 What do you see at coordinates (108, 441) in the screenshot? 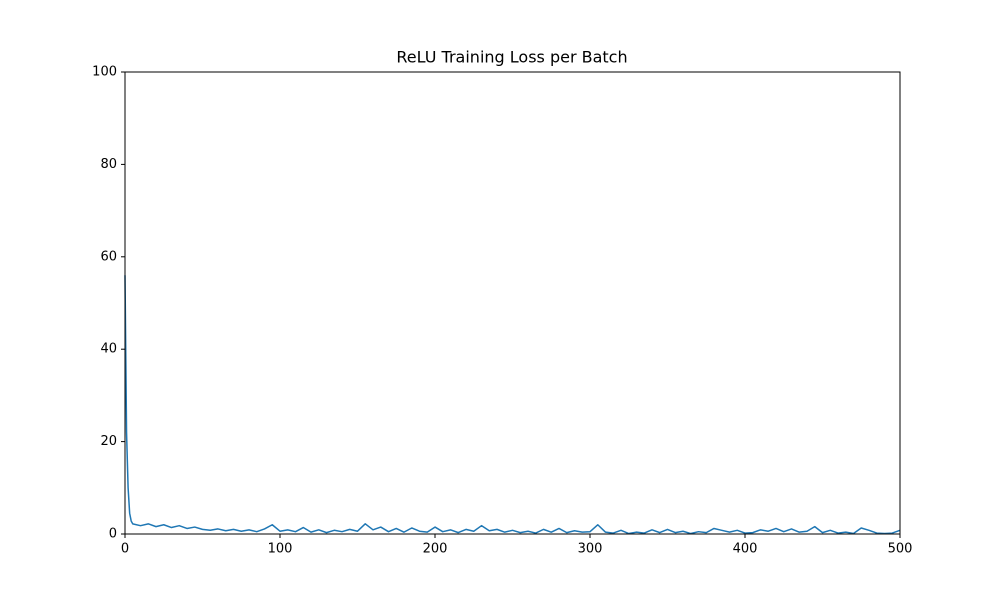
I see `y-tick-label: 20` at bounding box center [108, 441].